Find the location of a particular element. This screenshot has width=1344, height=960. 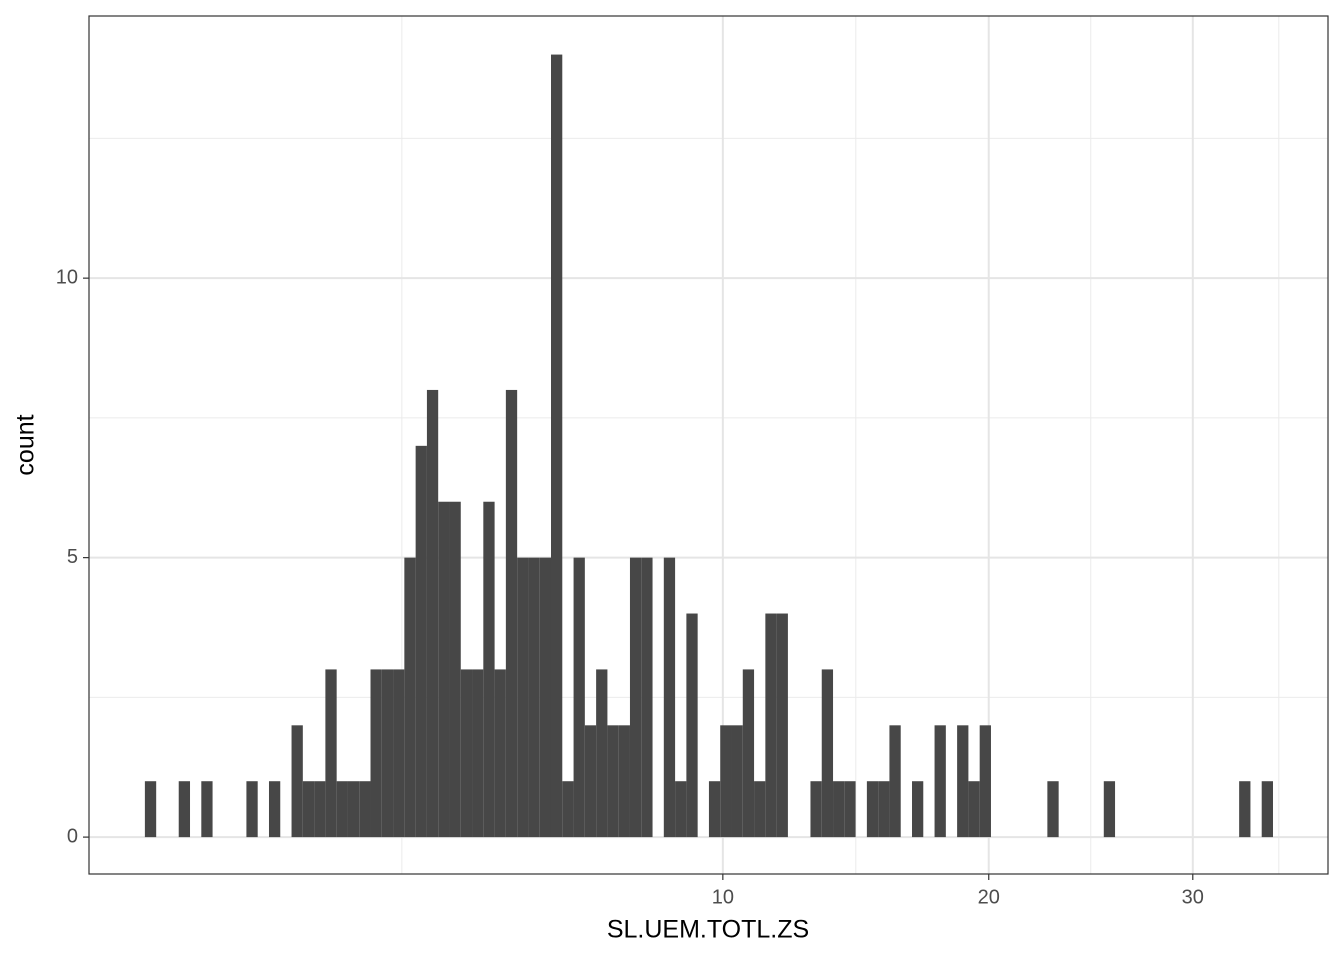

y-axis-title: count is located at coordinates (26, 444).